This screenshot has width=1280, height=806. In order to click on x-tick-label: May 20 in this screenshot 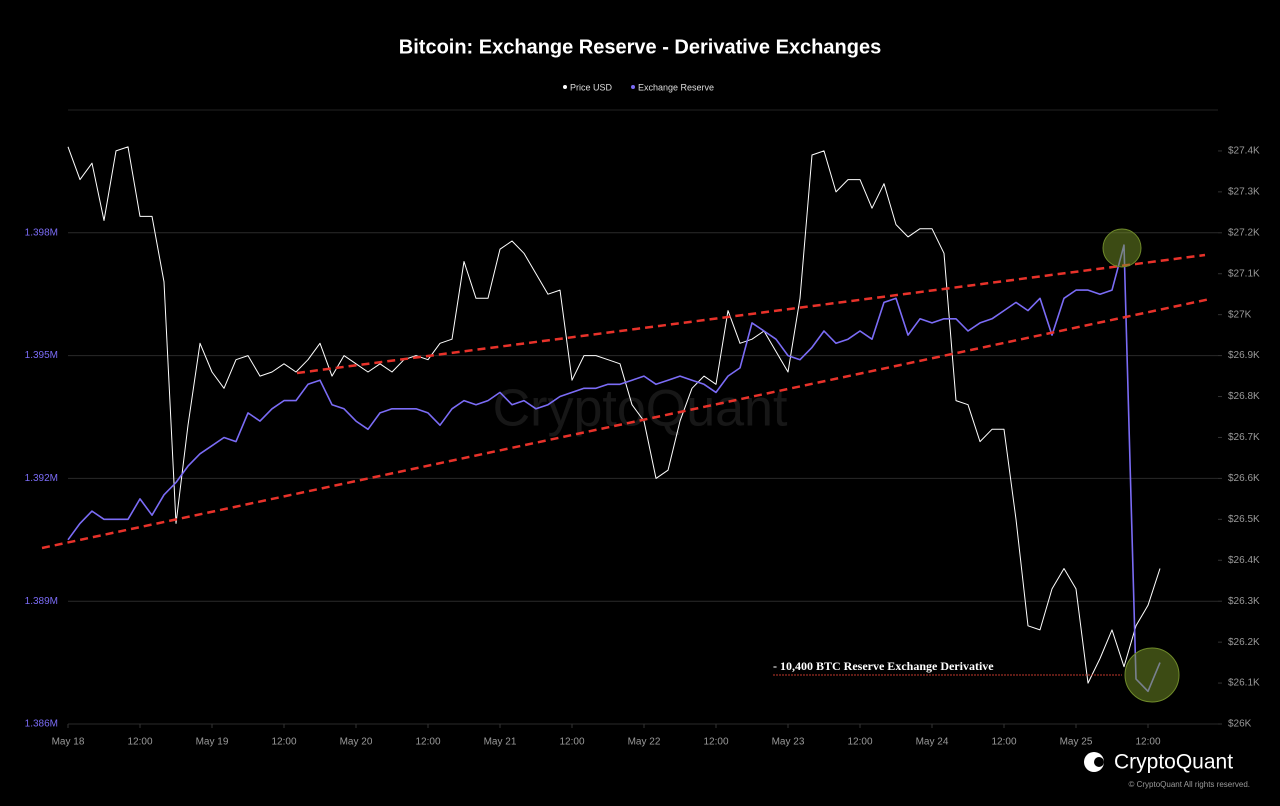, I will do `click(356, 742)`.